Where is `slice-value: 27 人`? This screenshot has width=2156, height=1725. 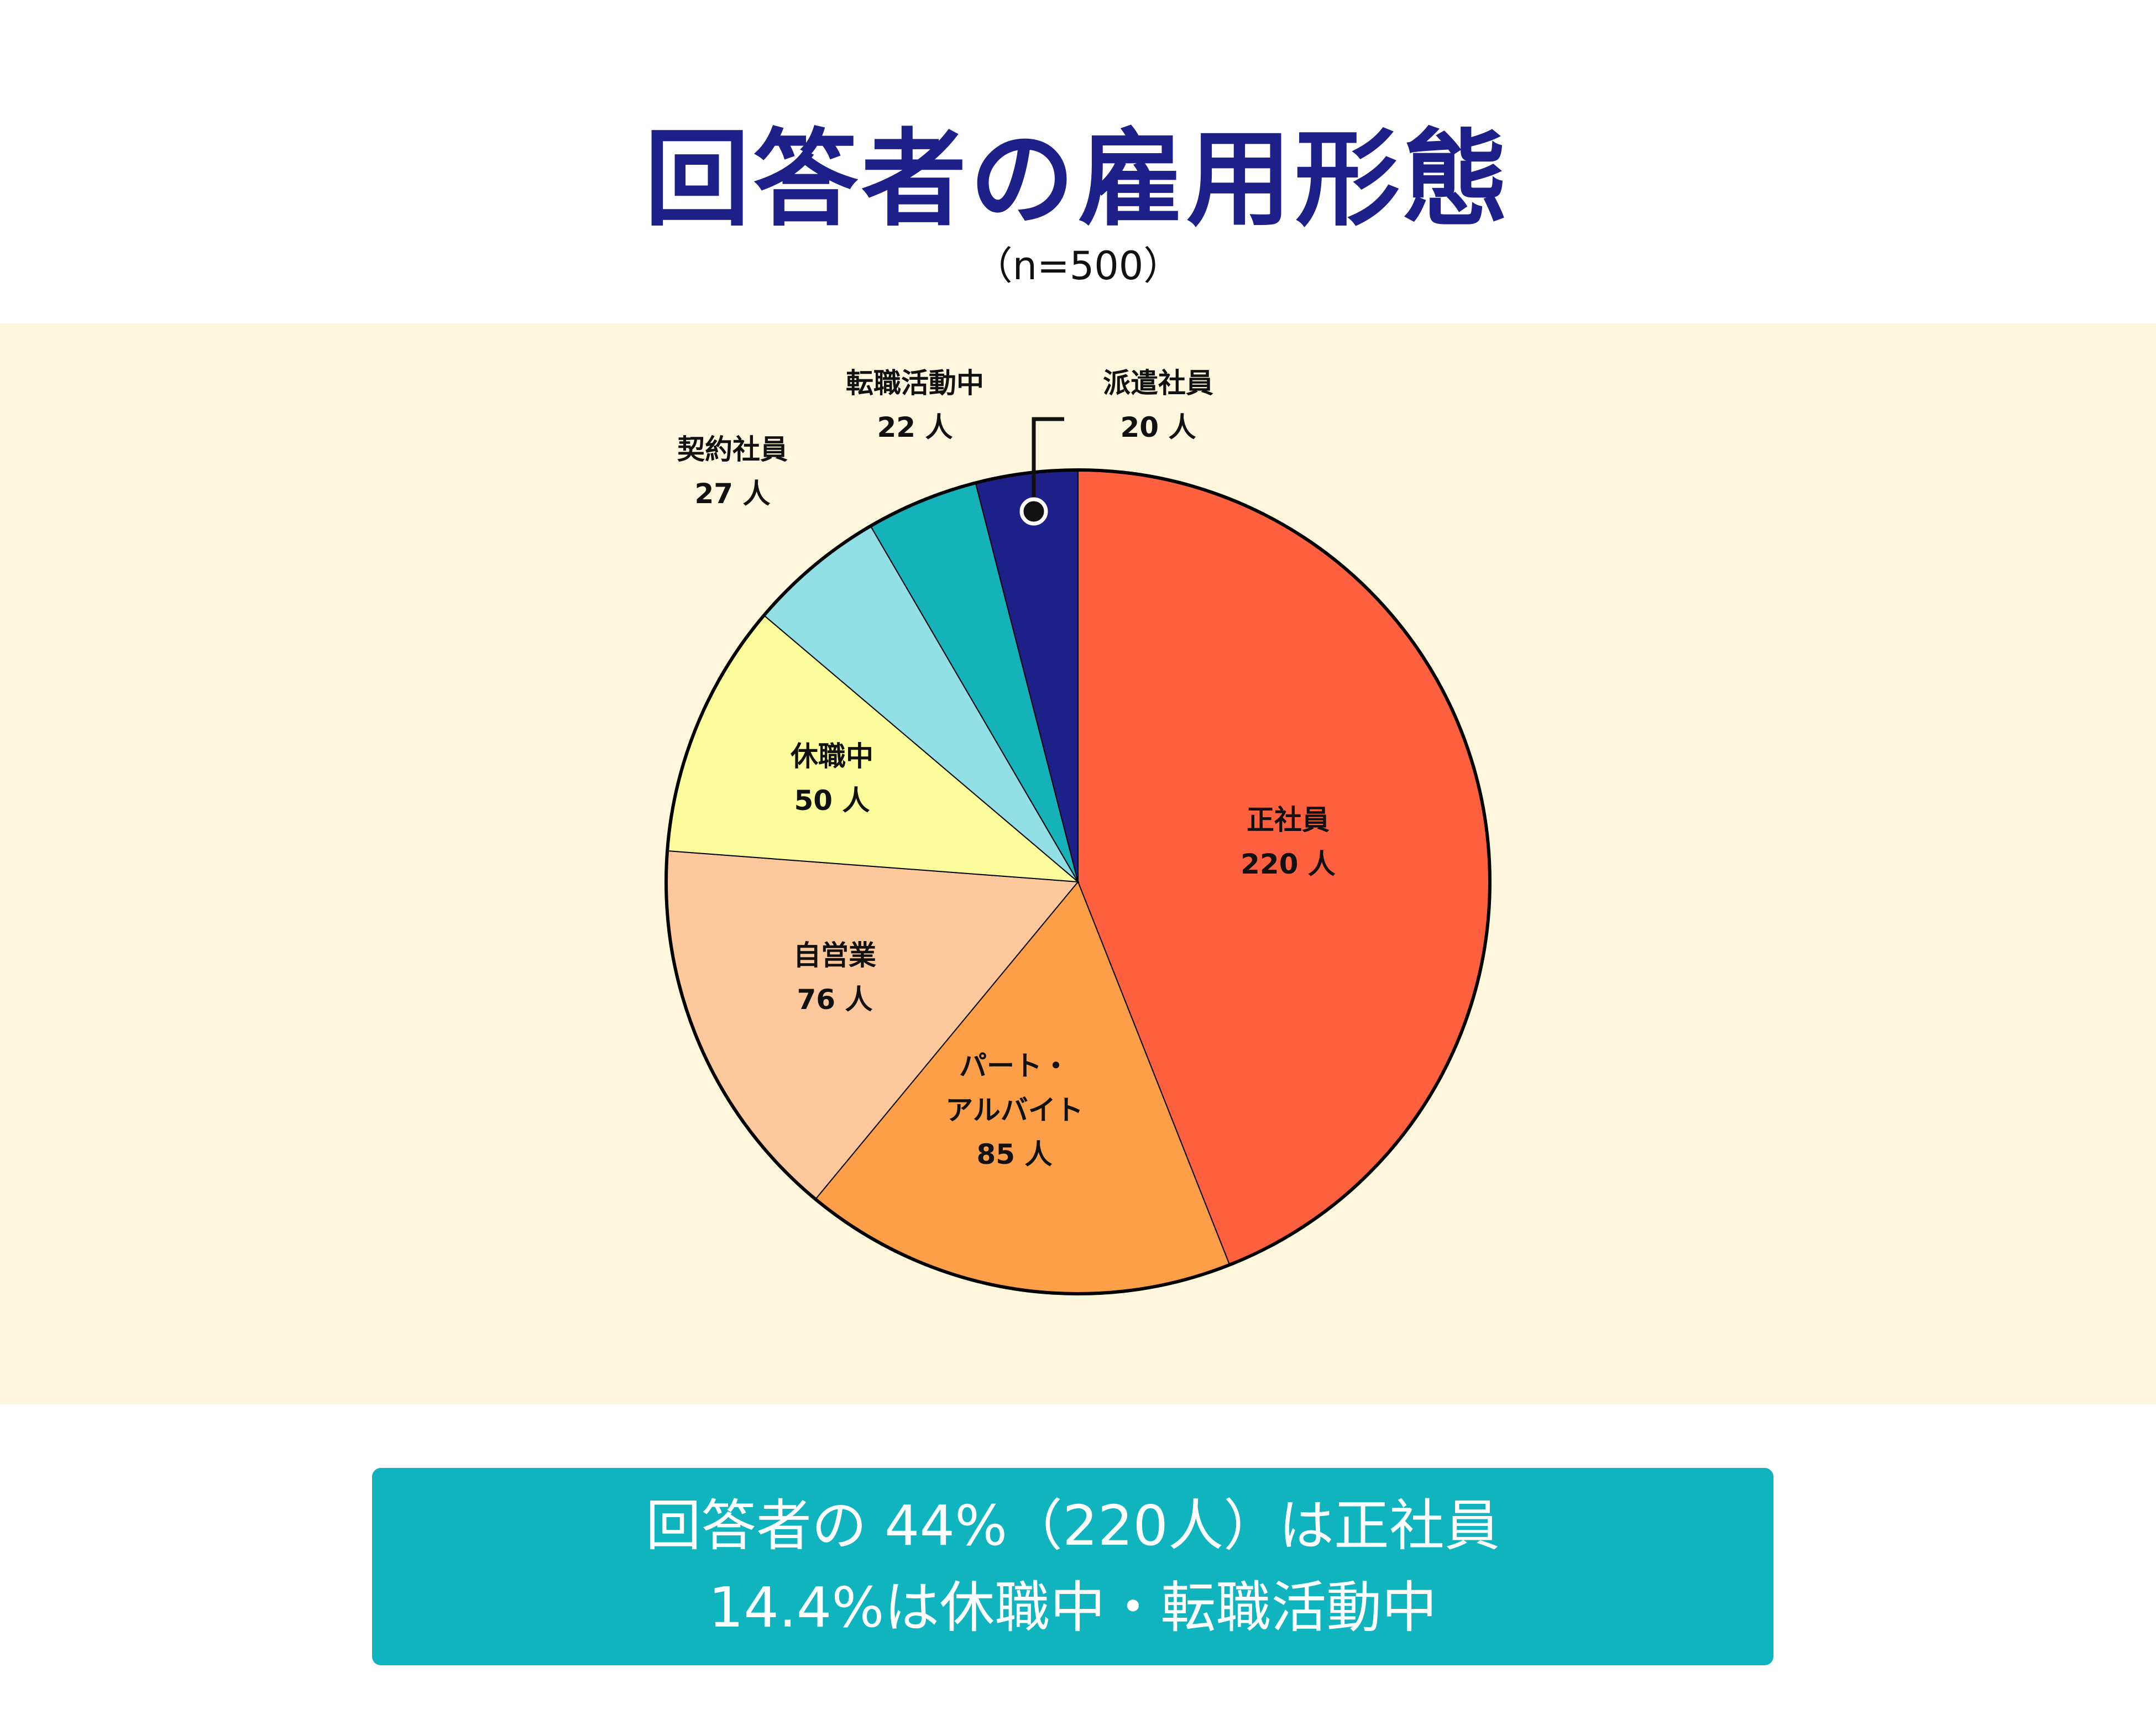
slice-value: 27 人 is located at coordinates (733, 494).